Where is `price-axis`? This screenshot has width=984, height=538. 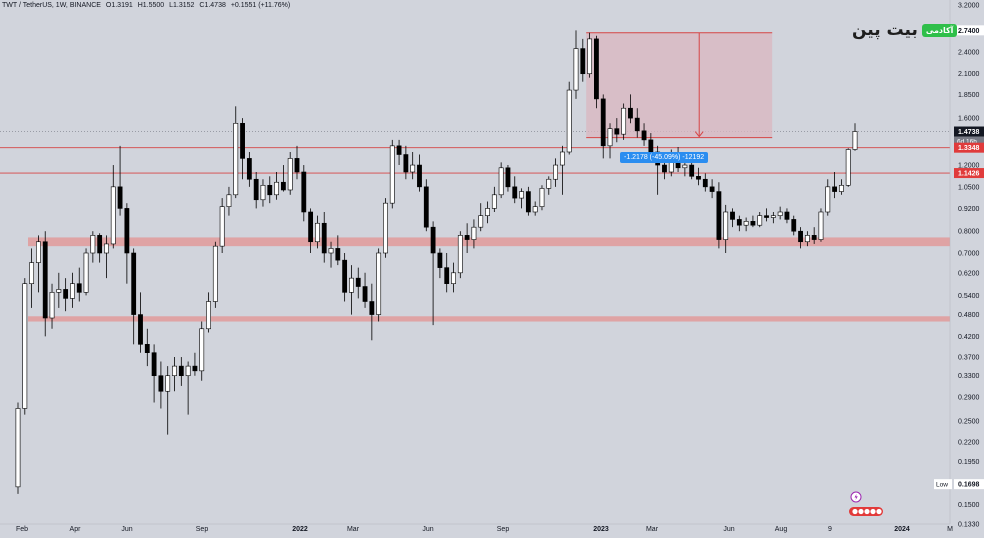 price-axis is located at coordinates (967, 269).